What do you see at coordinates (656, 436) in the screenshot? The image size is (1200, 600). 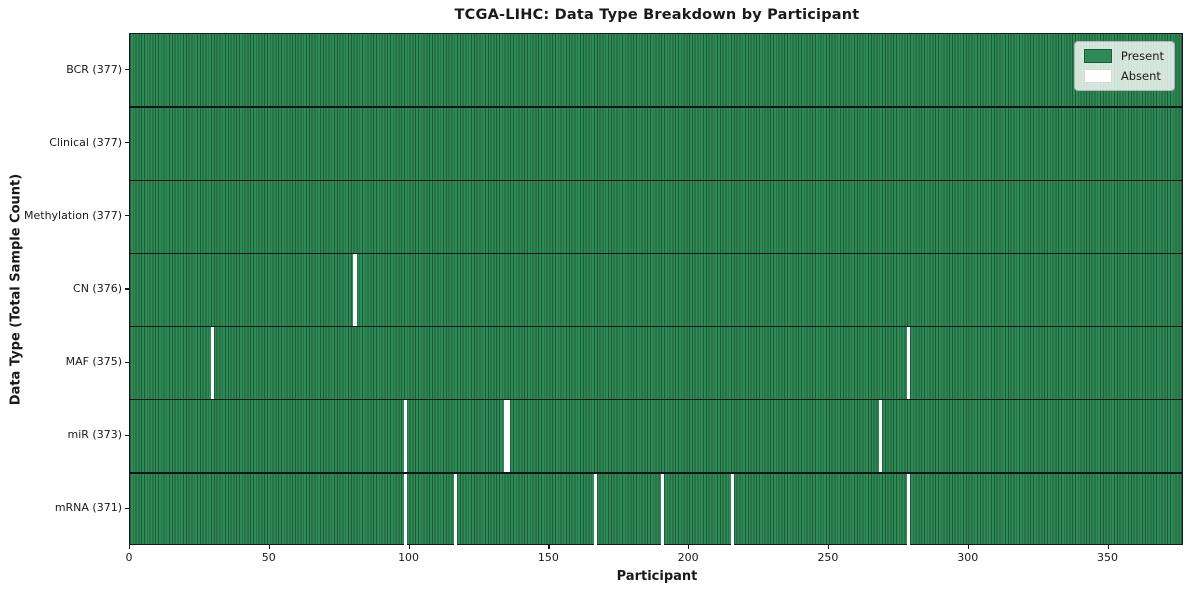 I see `row-mir` at bounding box center [656, 436].